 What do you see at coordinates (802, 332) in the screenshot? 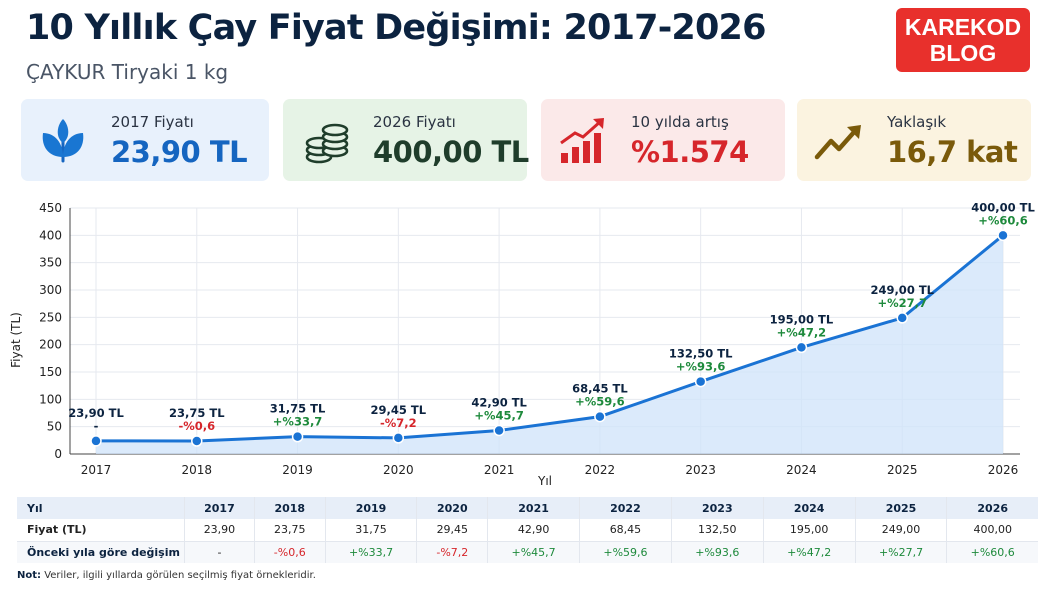
I see `point-change-label: +%47,2` at bounding box center [802, 332].